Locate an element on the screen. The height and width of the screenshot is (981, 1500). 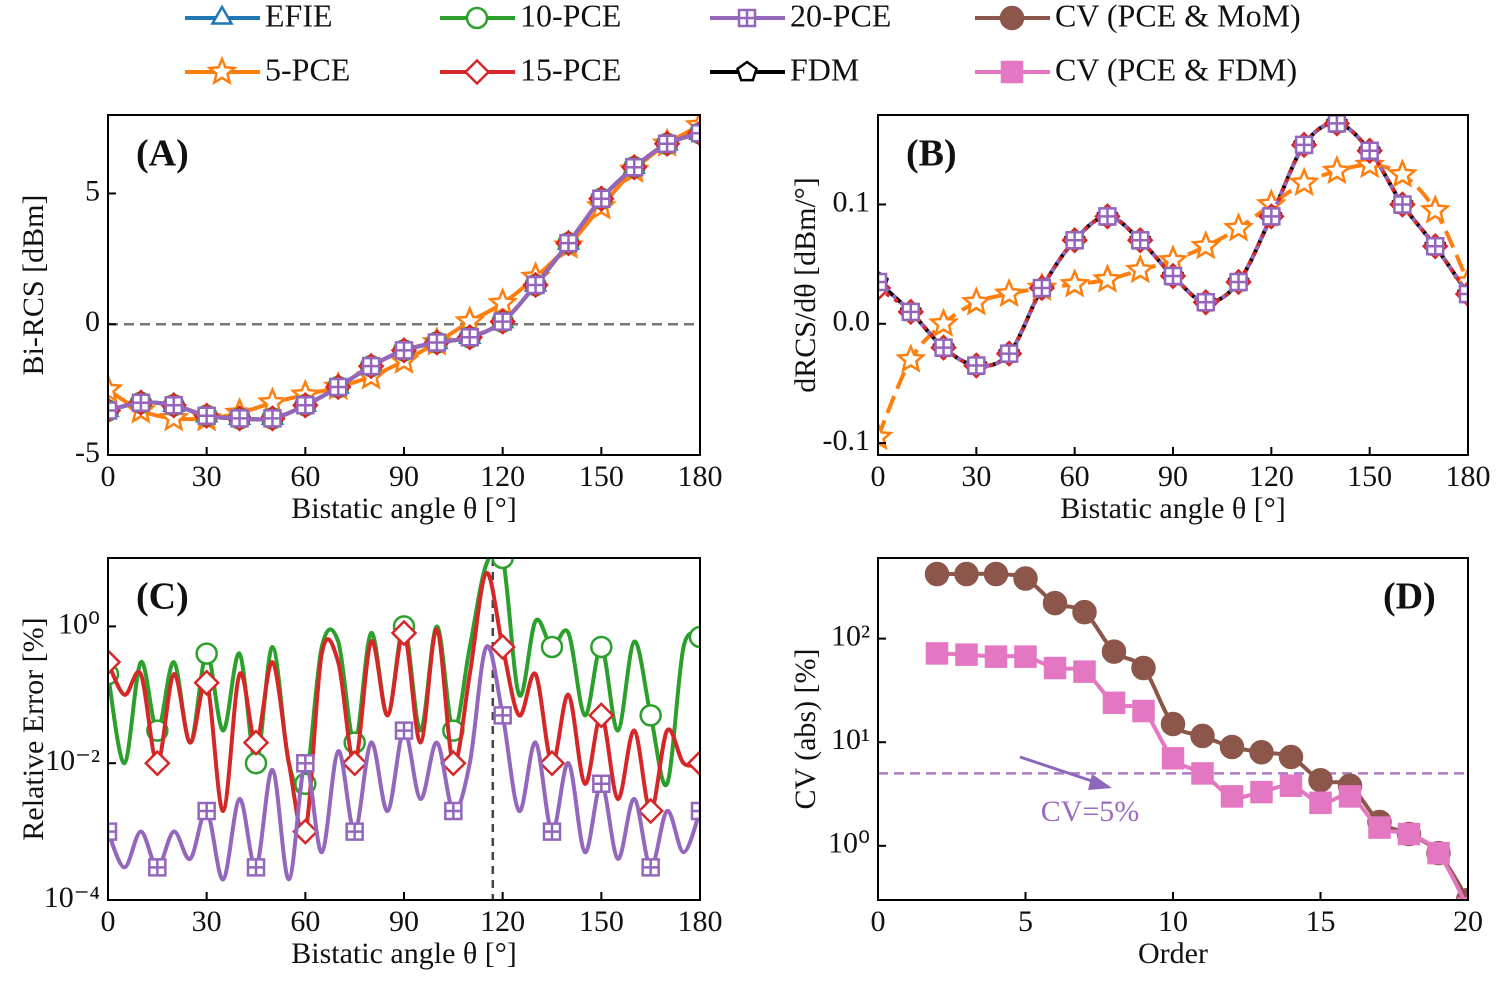
x-tick-label: 15 is located at coordinates (1321, 921).